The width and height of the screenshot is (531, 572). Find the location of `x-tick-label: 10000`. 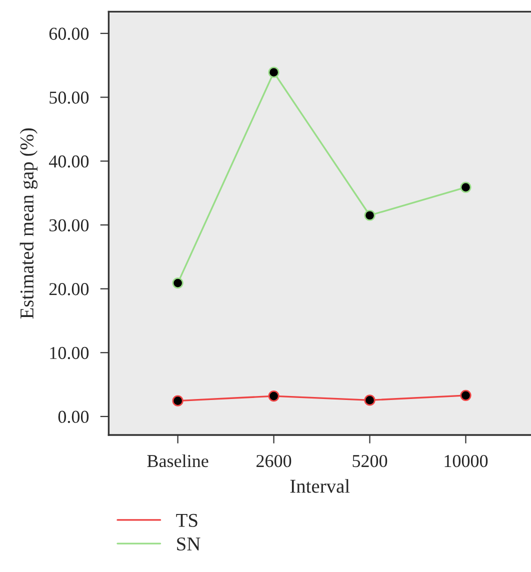

x-tick-label: 10000 is located at coordinates (466, 461).